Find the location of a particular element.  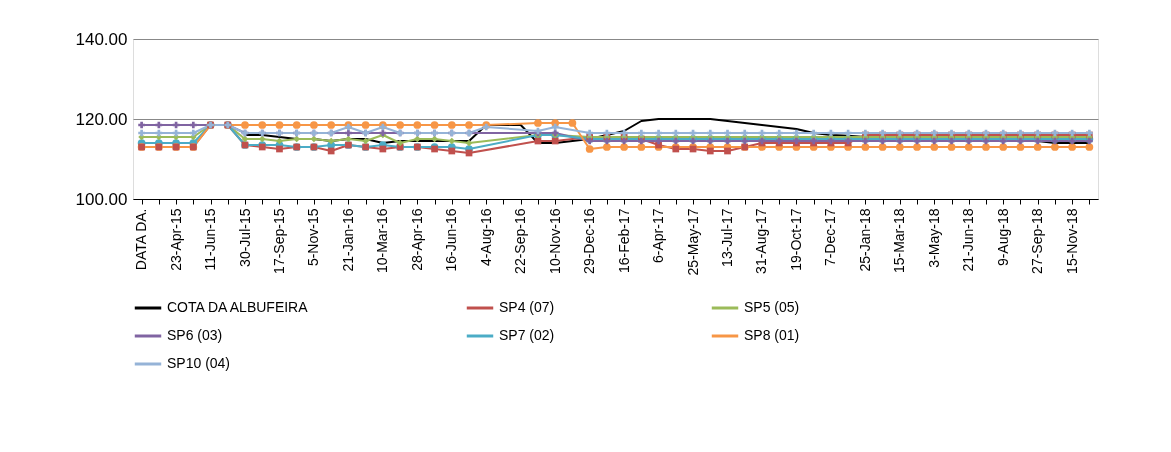

x-tick-label: 15-Nov-18 is located at coordinates (1071, 241).